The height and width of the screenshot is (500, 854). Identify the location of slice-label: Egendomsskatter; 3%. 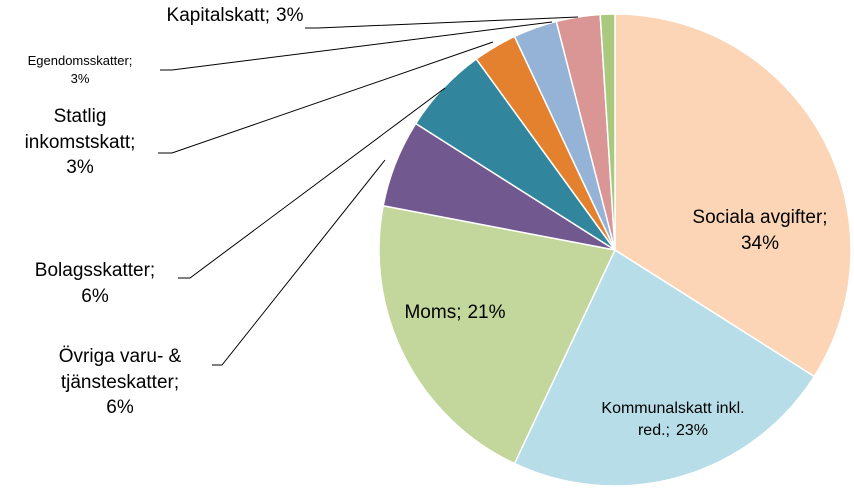
(80, 69).